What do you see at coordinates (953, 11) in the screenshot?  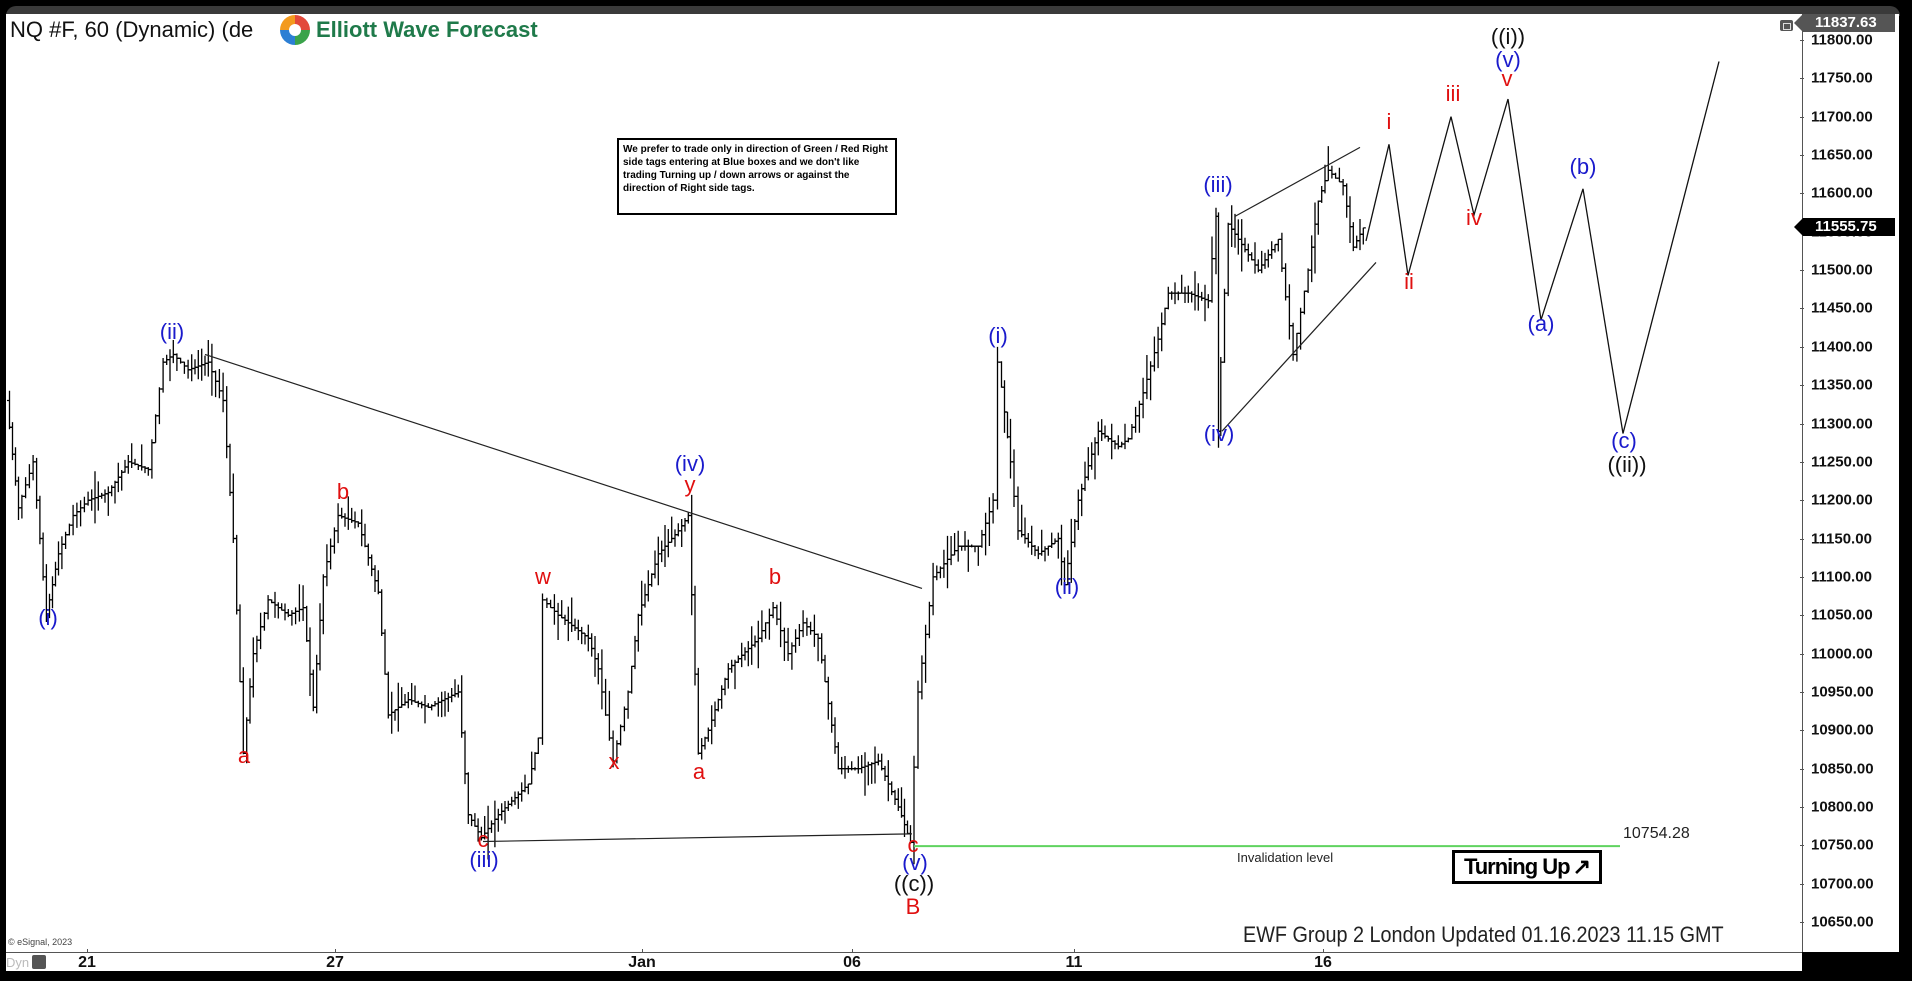 I see `window-top-bar` at bounding box center [953, 11].